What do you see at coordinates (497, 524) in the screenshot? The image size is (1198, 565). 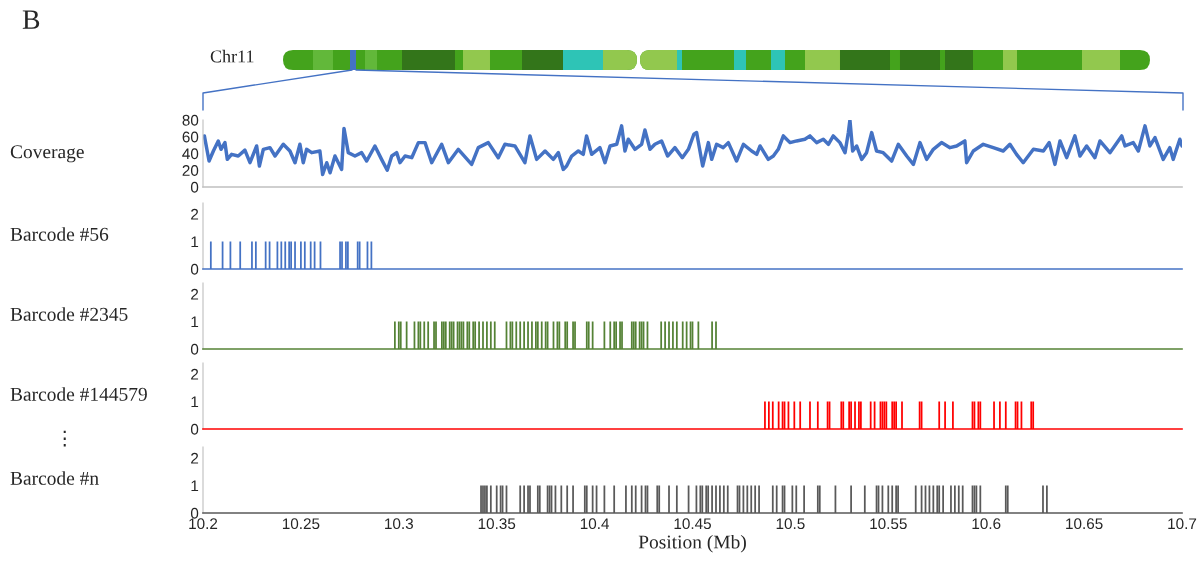 I see `x-tick-label: 10.35` at bounding box center [497, 524].